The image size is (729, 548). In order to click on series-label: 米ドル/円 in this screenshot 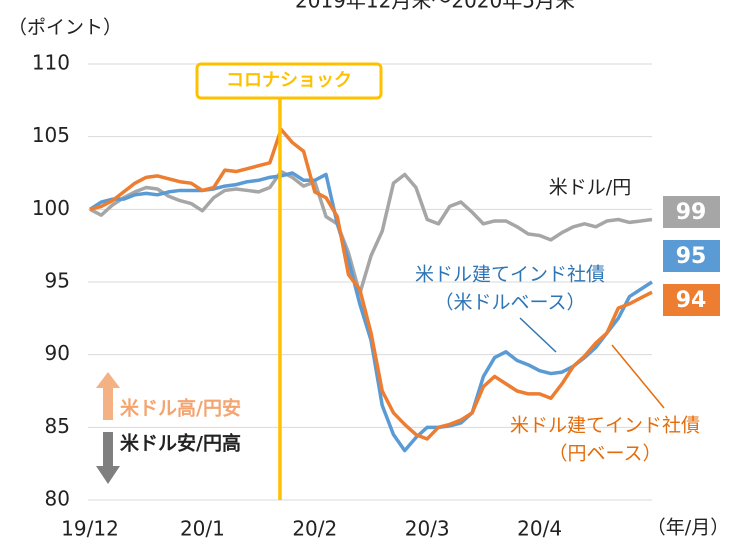, I will do `click(590, 188)`.